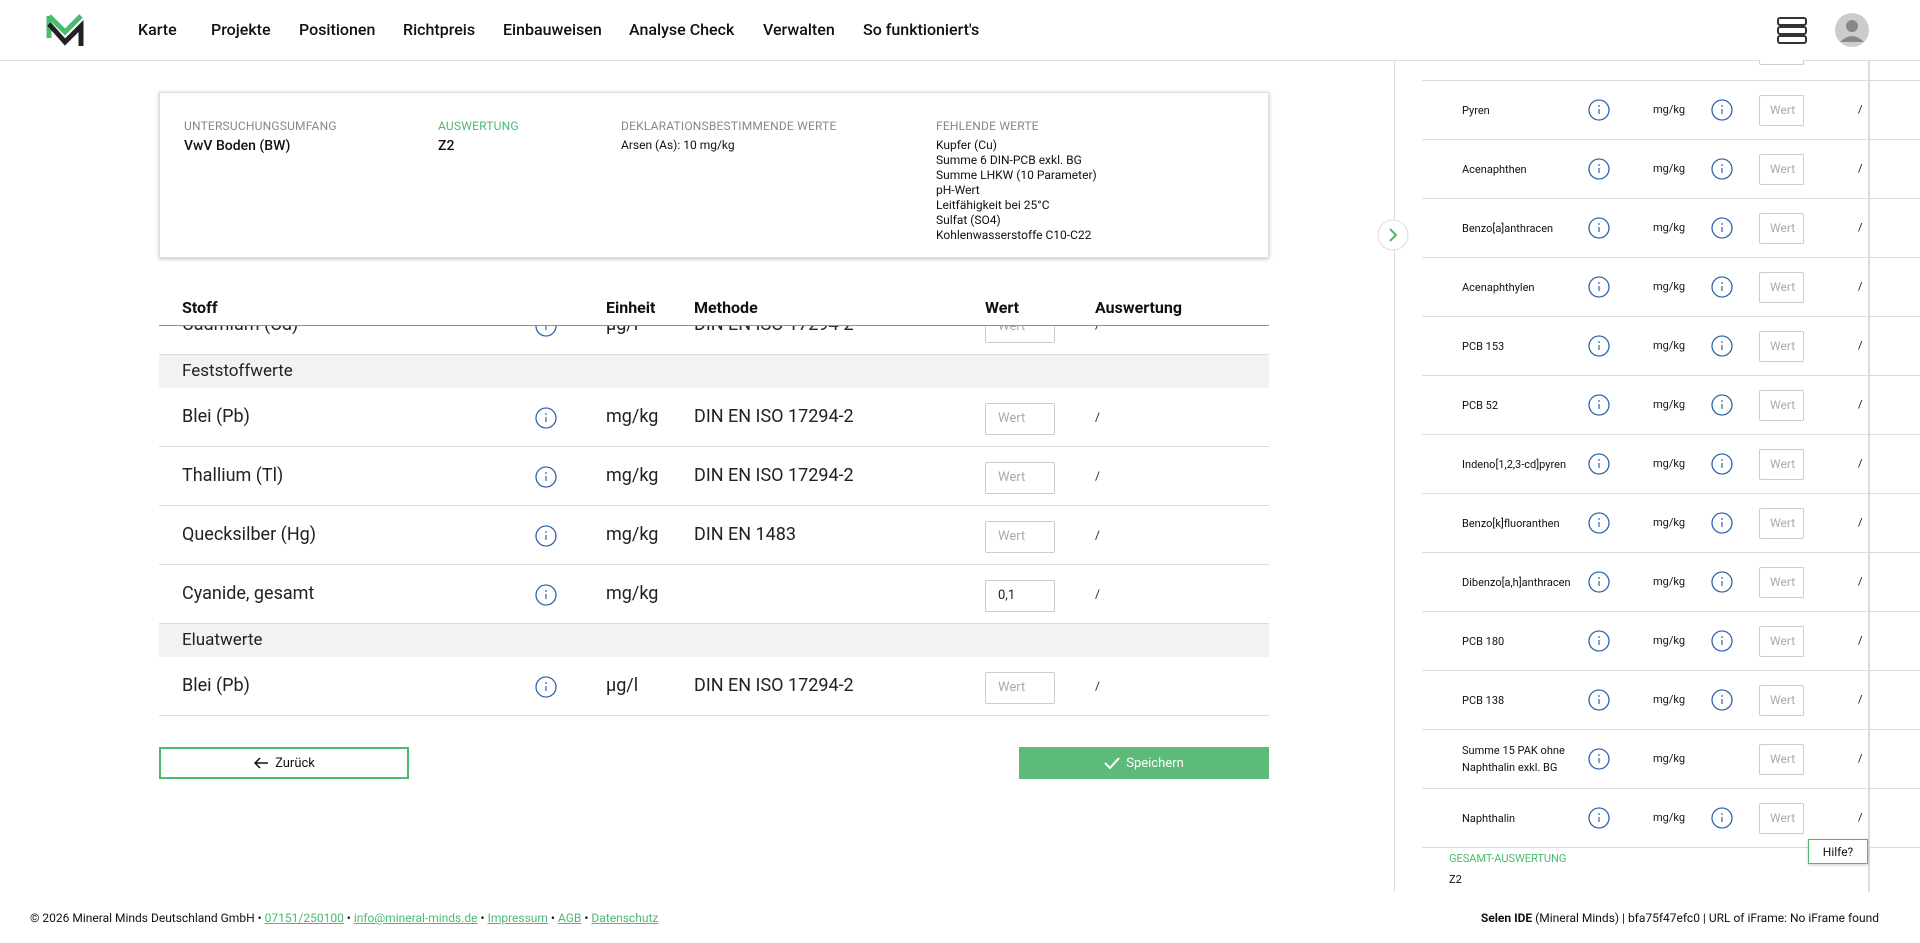  What do you see at coordinates (1869, 476) in the screenshot?
I see `scrollbar` at bounding box center [1869, 476].